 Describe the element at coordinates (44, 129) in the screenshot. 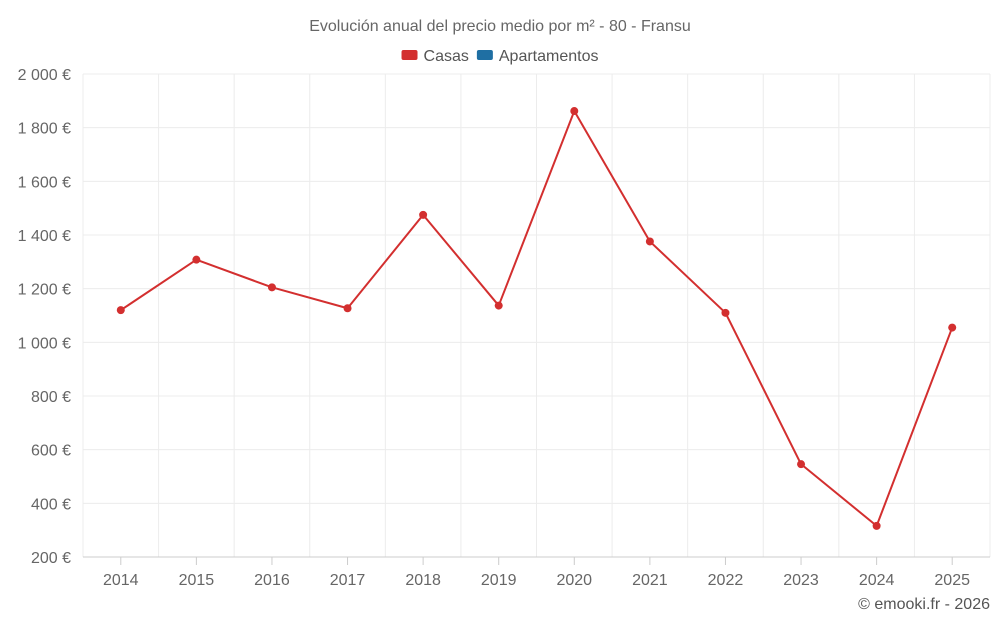

I see `y-tick-label: 1 800 €` at that location.